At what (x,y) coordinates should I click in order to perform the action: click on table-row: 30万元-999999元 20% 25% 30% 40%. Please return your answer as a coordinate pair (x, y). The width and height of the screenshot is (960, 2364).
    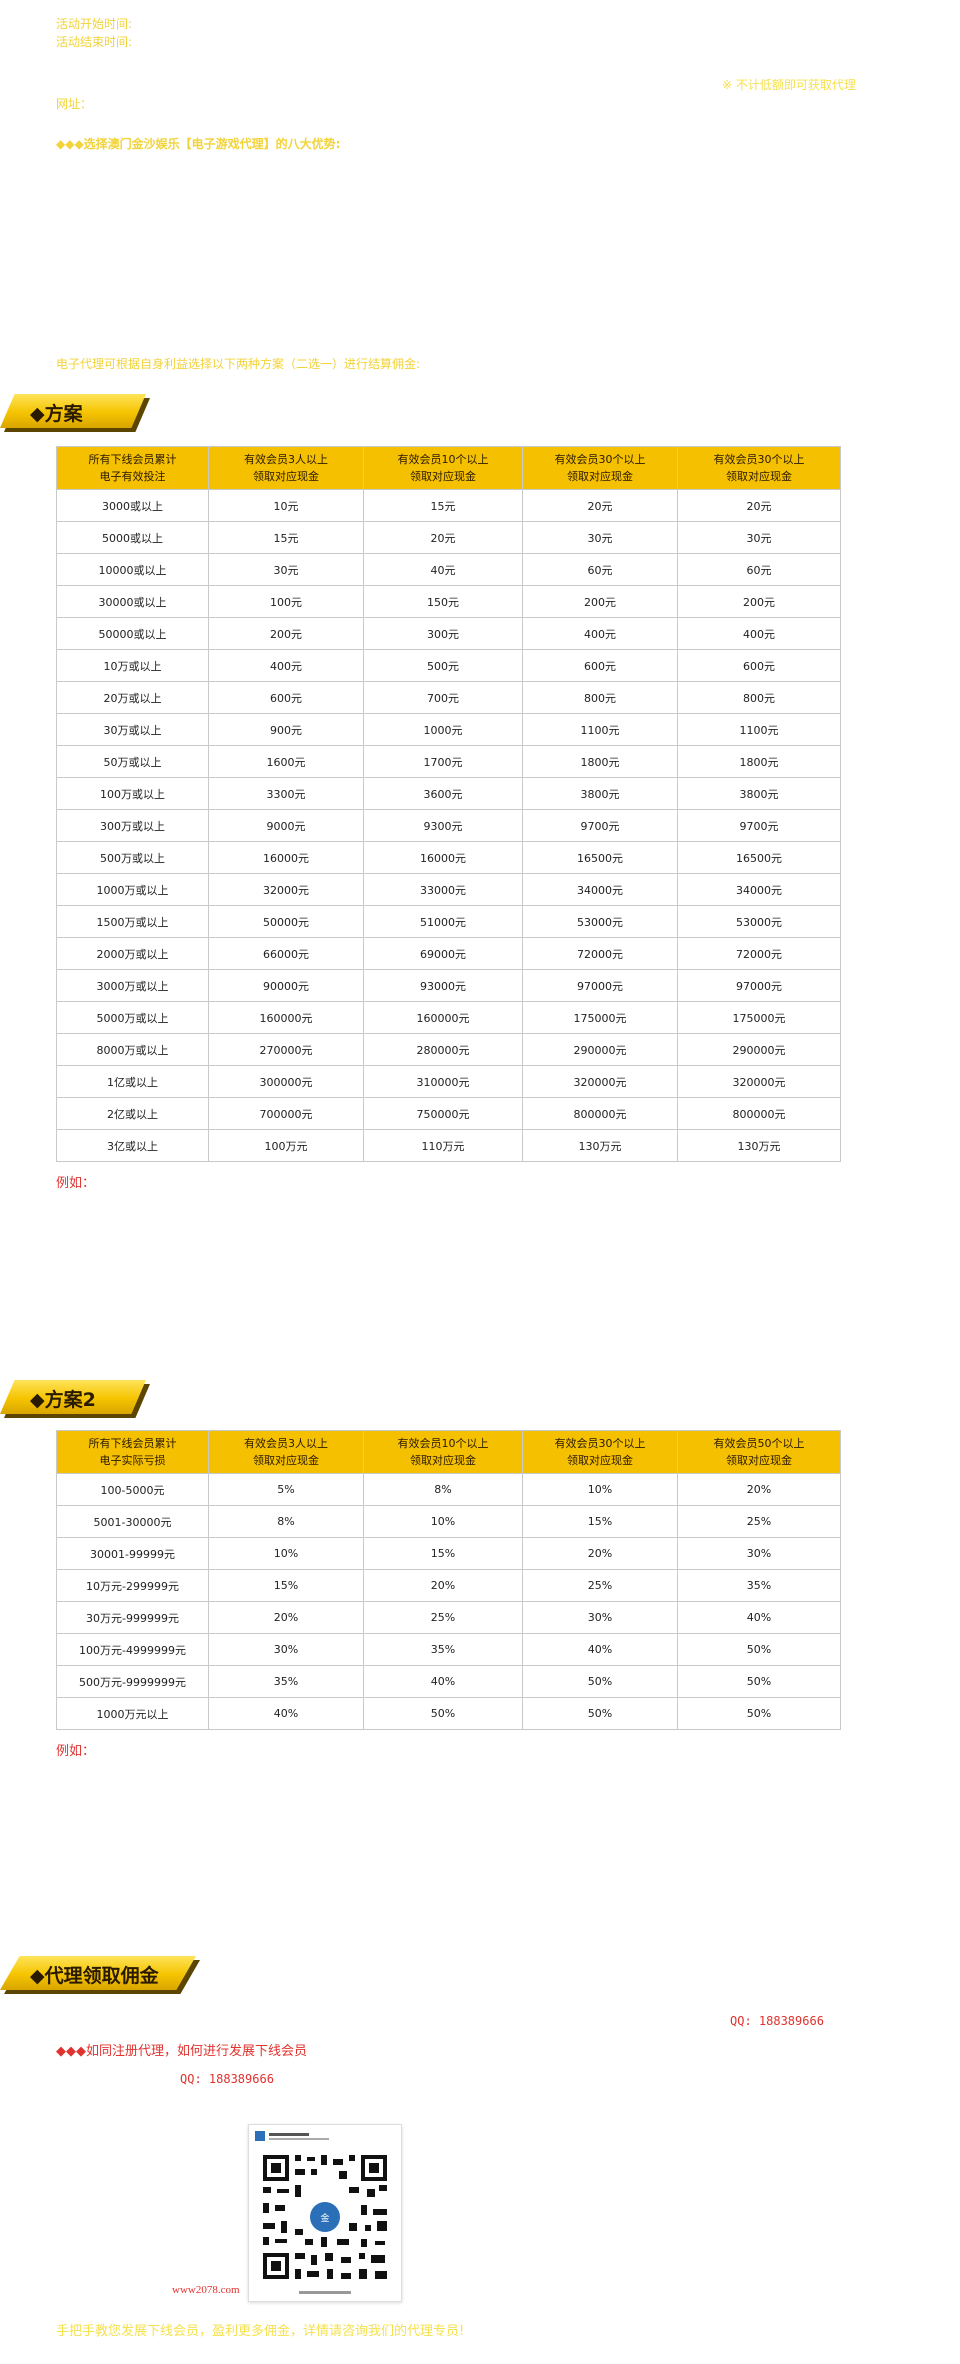
    Looking at the image, I should click on (448, 1617).